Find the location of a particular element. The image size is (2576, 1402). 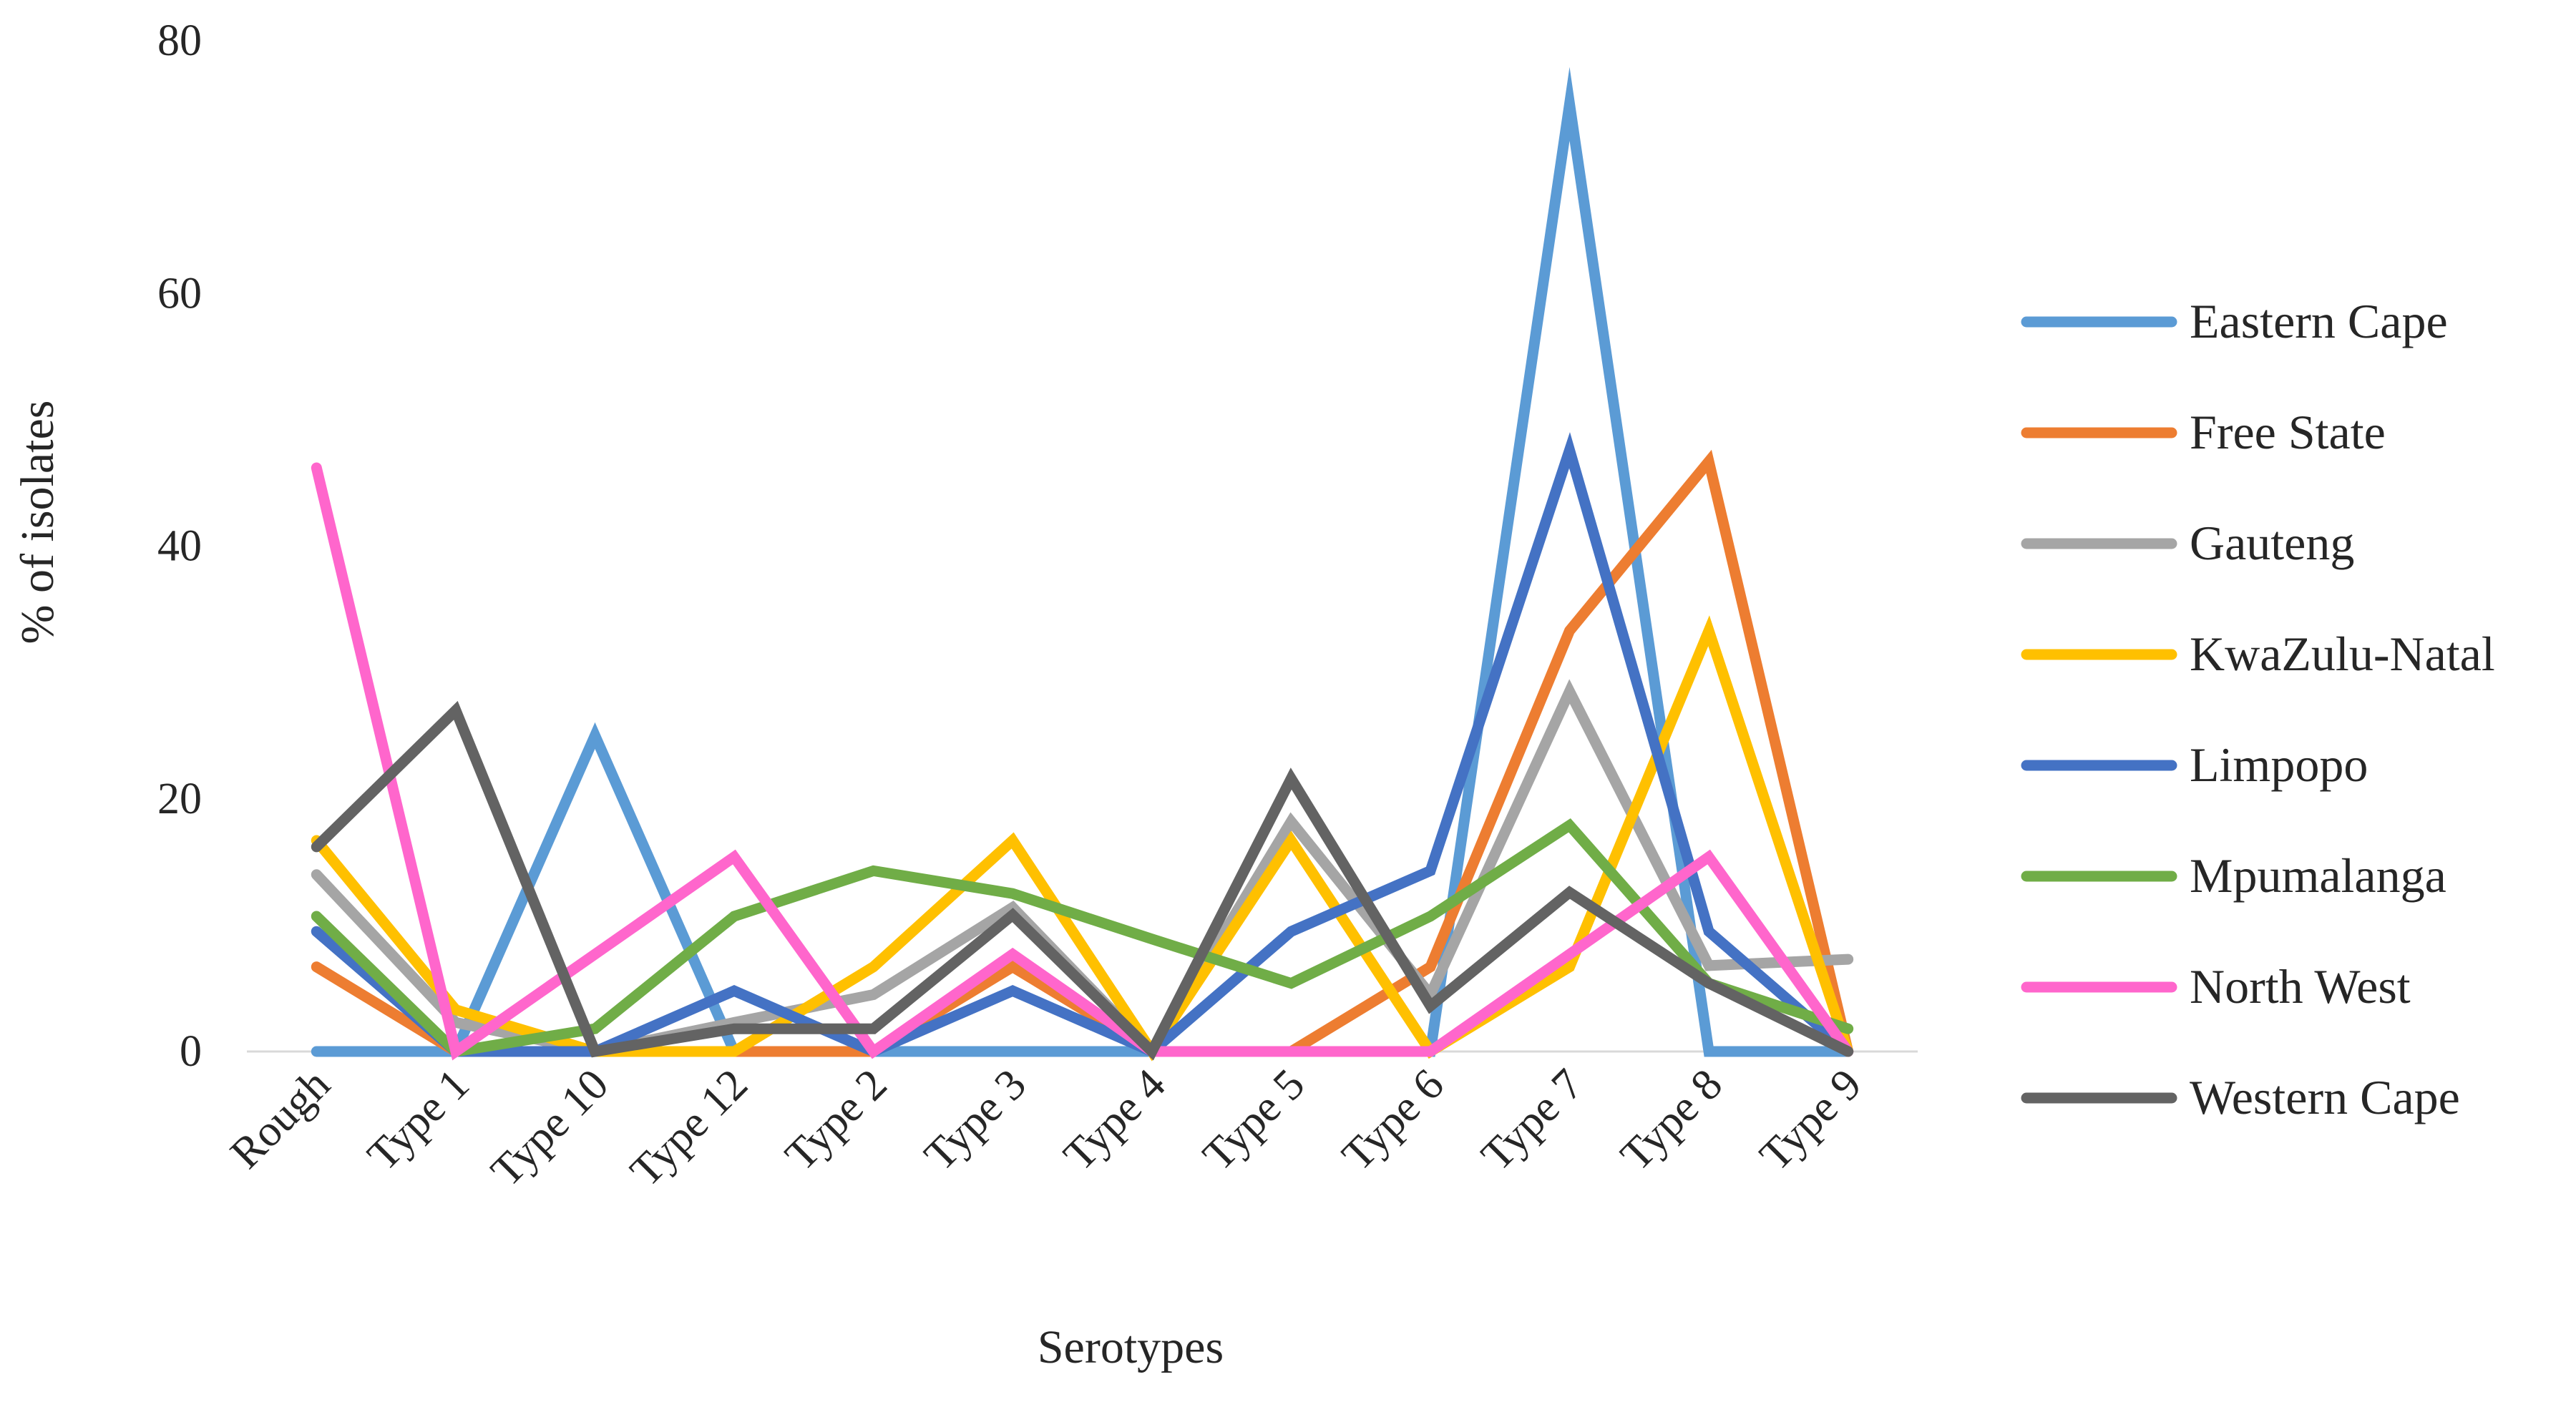

x-tick-label: Type 7 is located at coordinates (1532, 1120).